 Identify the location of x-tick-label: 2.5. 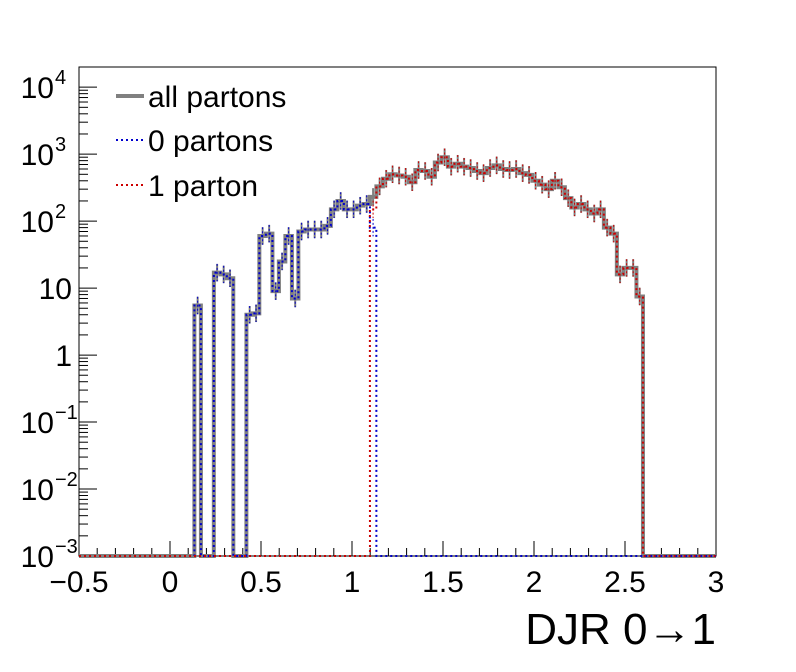
(625, 582).